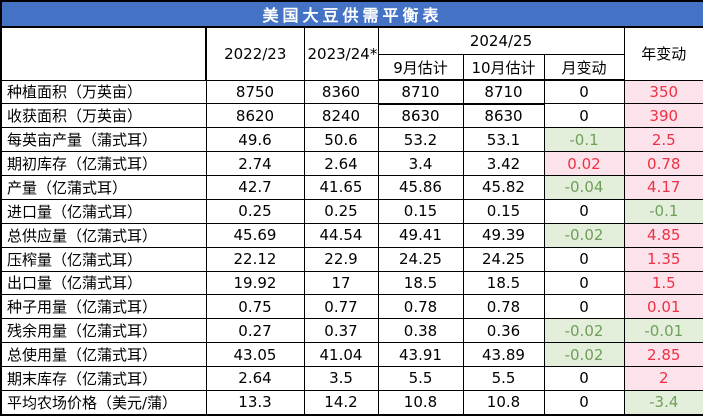  What do you see at coordinates (341, 140) in the screenshot?
I see `cell-2023-24: 50.6` at bounding box center [341, 140].